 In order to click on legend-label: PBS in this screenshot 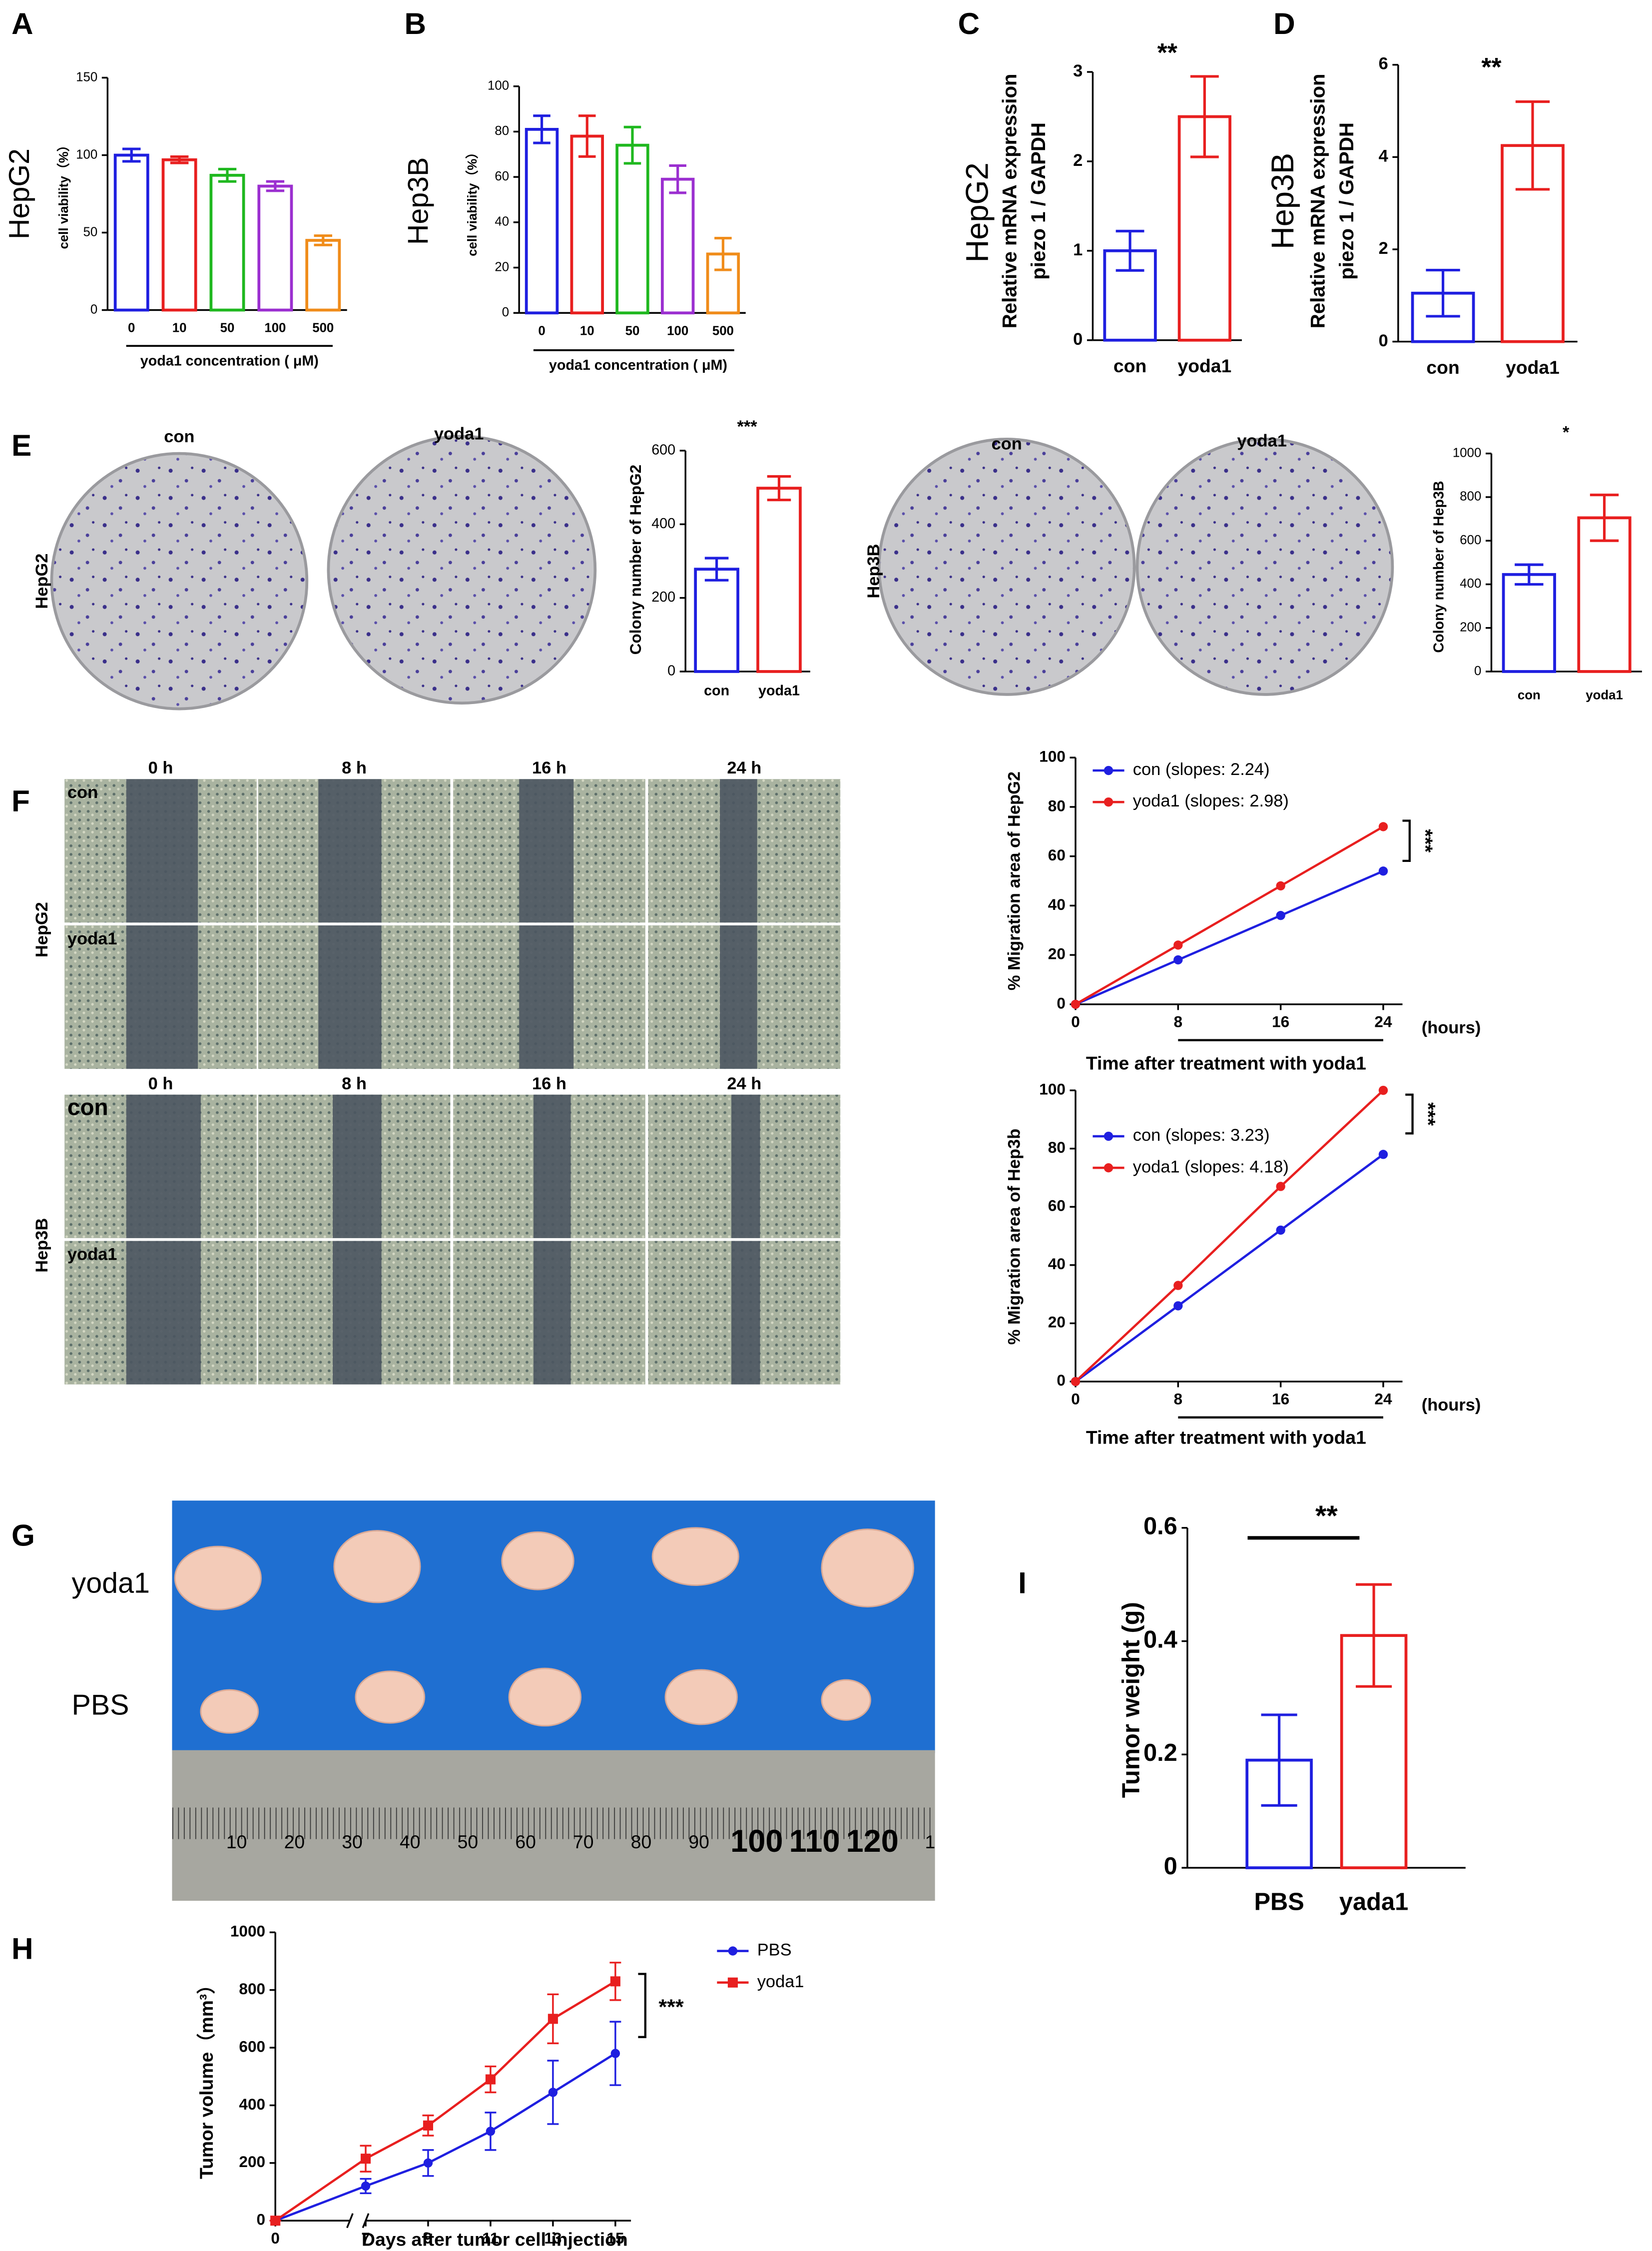, I will do `click(774, 1950)`.